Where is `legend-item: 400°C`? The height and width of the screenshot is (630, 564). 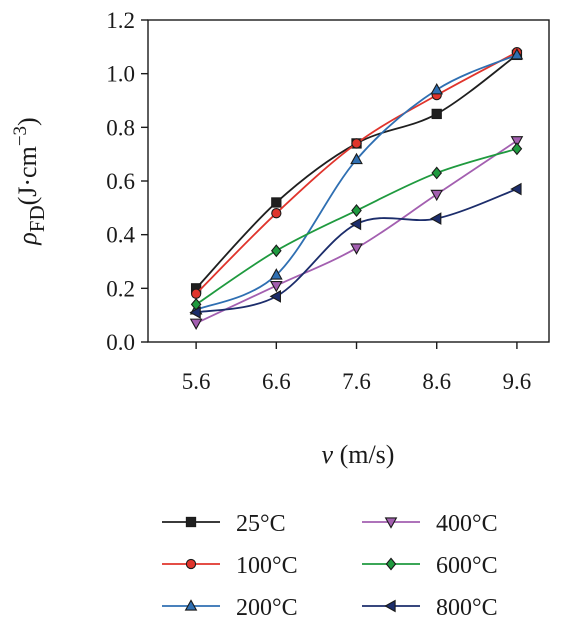 legend-item: 400°C is located at coordinates (430, 524).